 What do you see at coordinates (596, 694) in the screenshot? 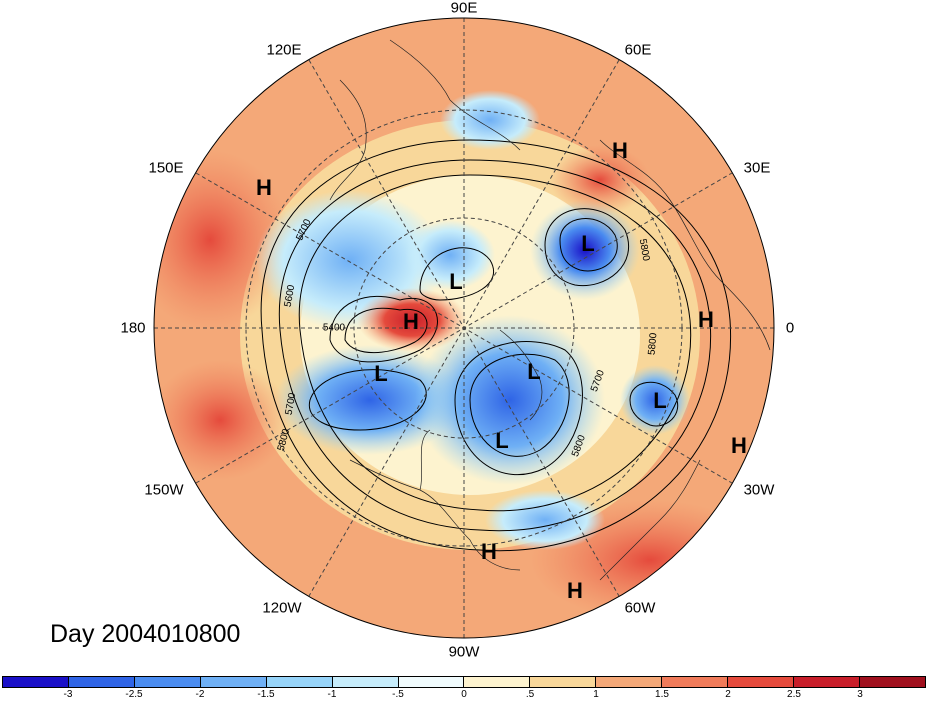
I see `colorbar-tick-label: 1` at bounding box center [596, 694].